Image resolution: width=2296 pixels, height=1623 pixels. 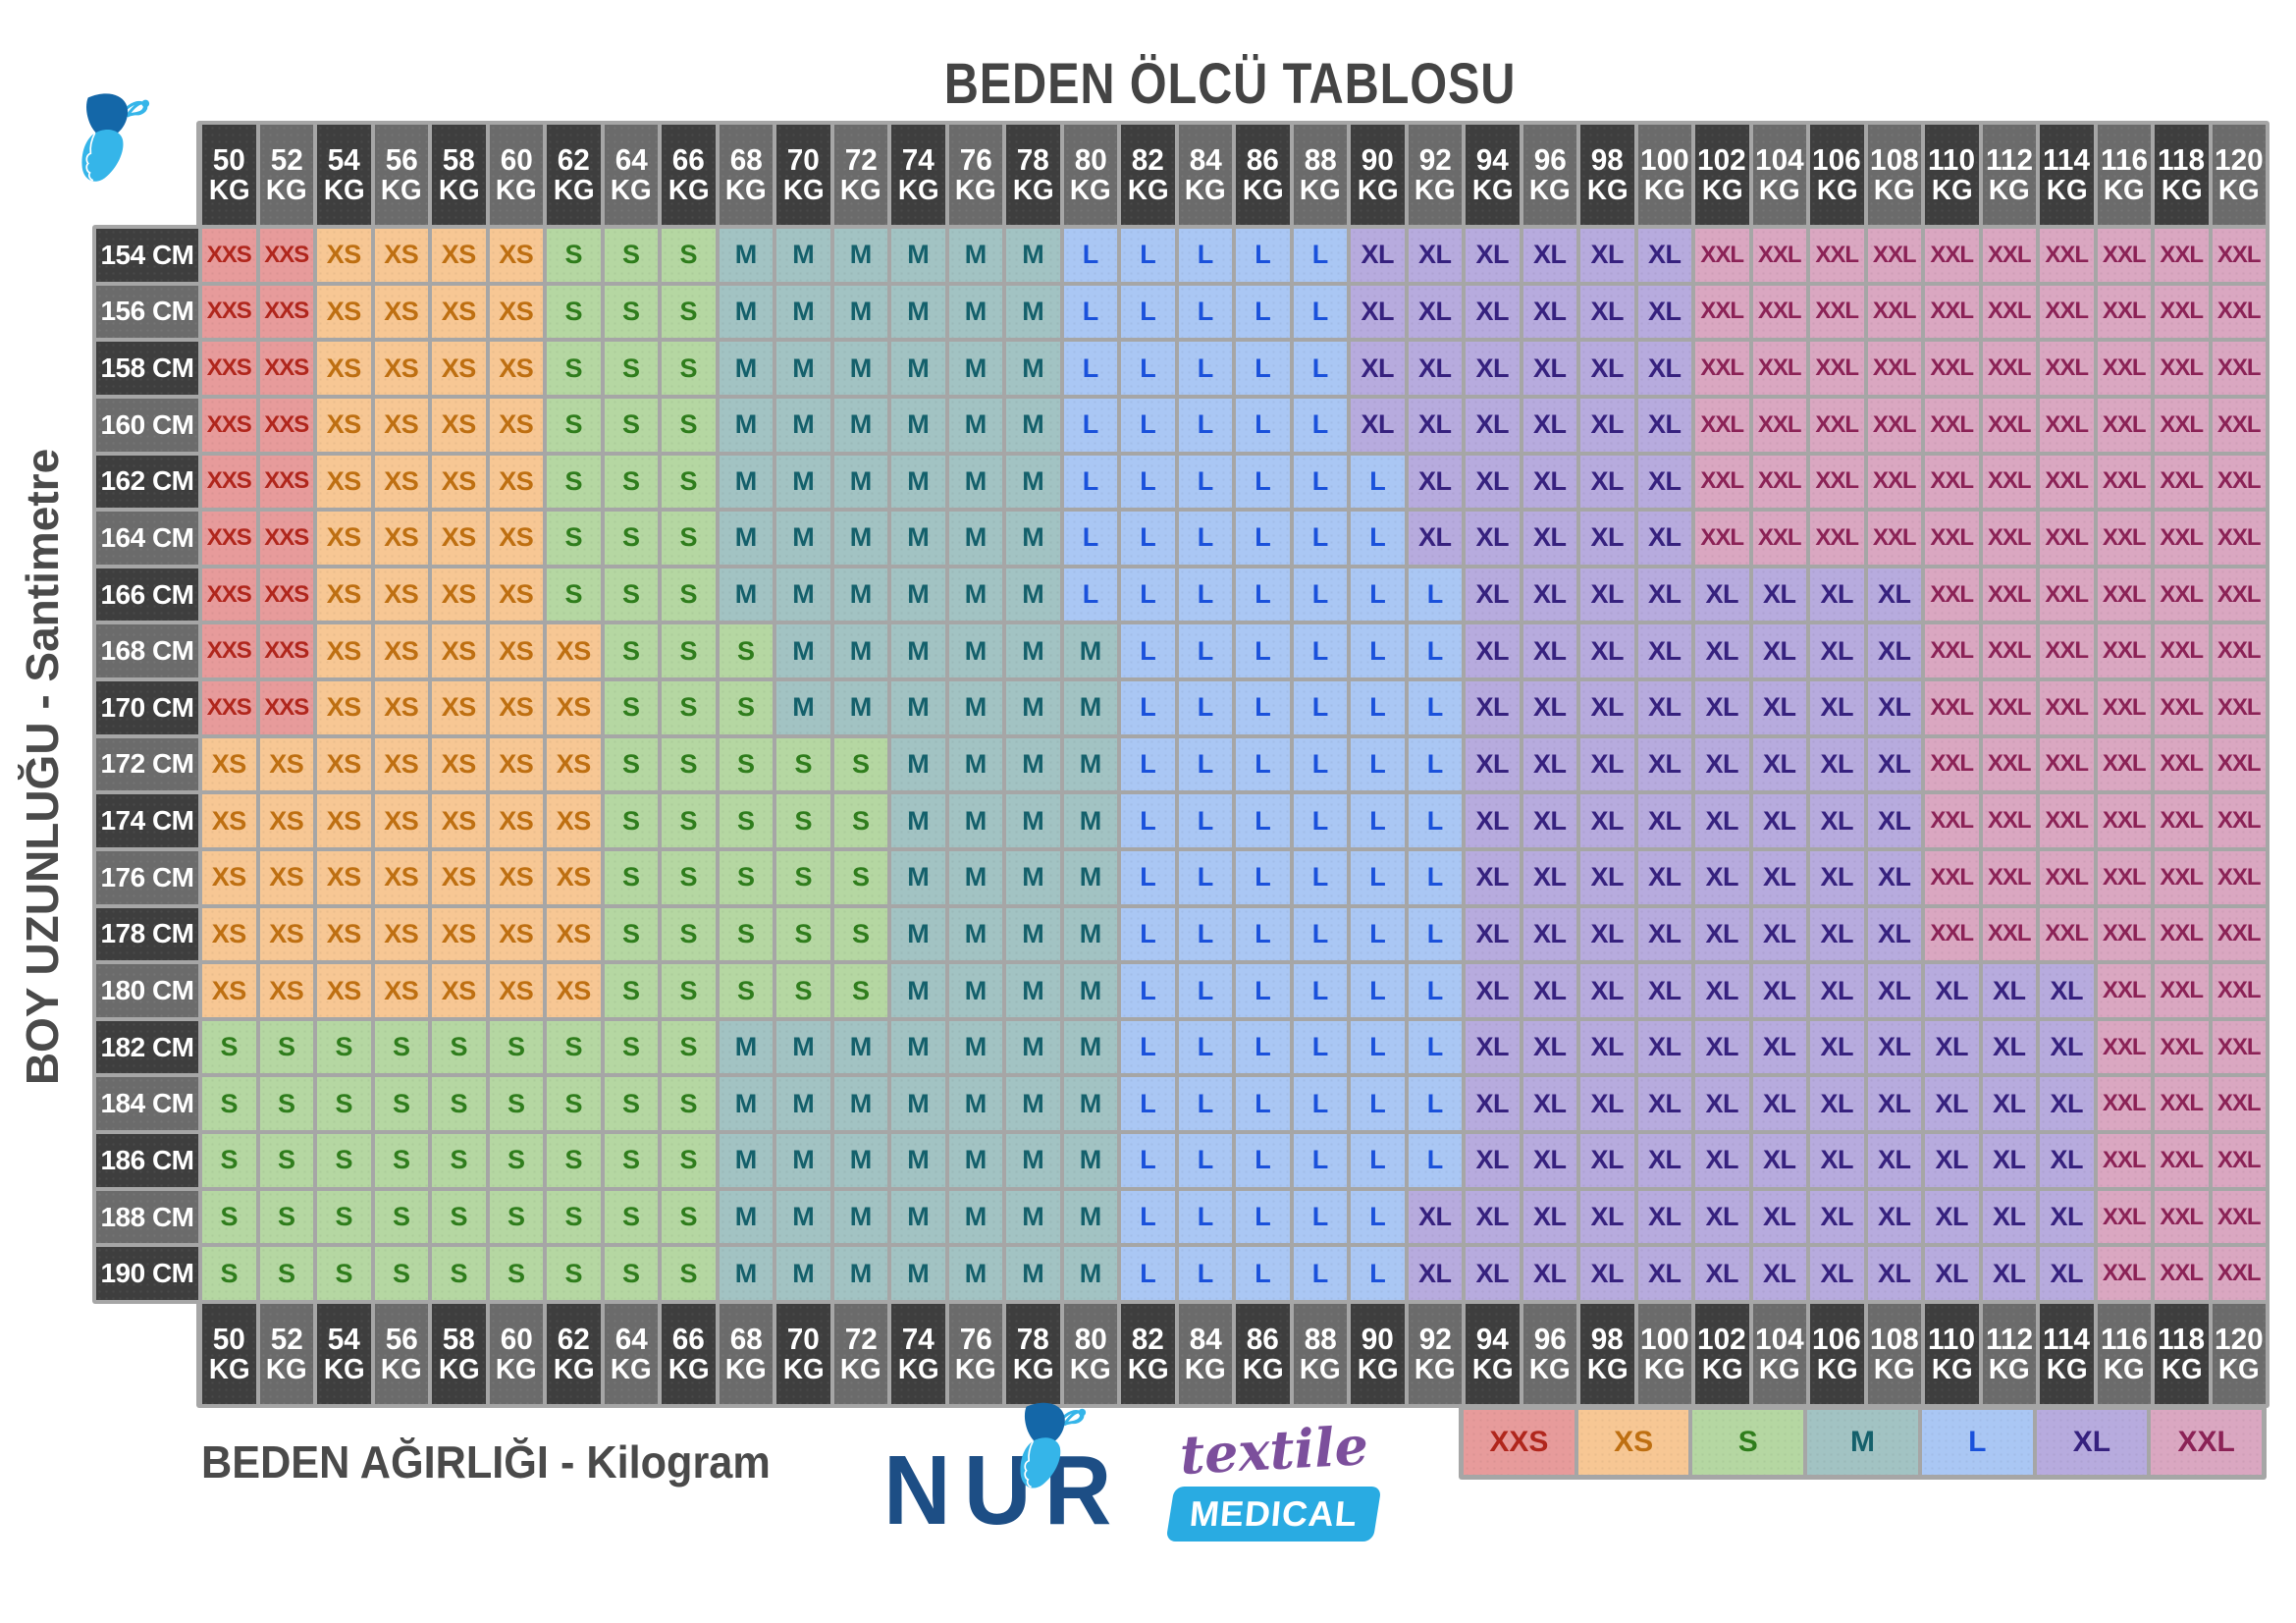 What do you see at coordinates (147, 707) in the screenshot?
I see `height-header-cell: 170 CM` at bounding box center [147, 707].